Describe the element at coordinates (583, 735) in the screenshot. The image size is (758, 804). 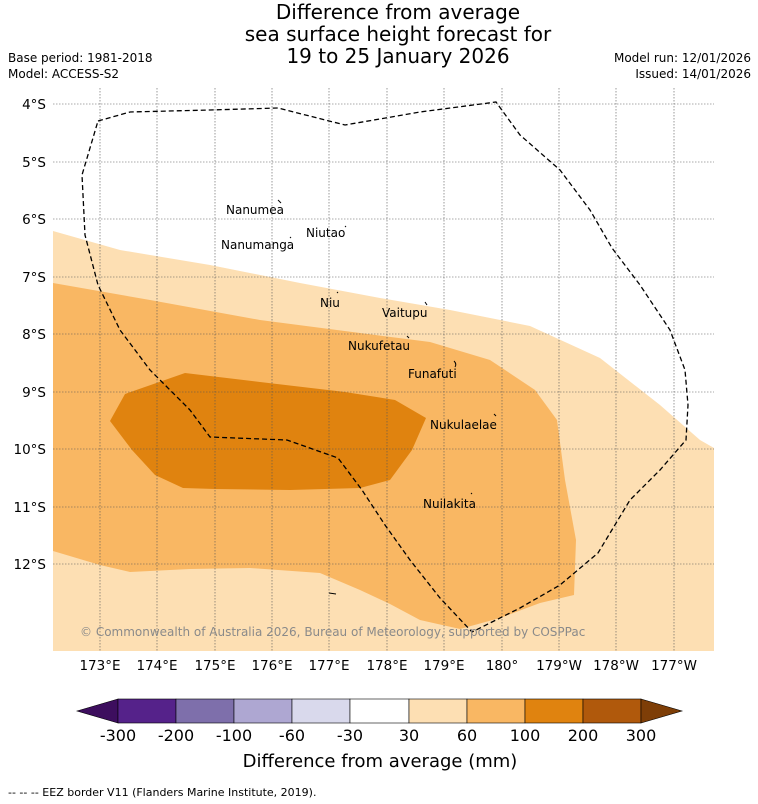
I see `colorbar-label: 200` at that location.